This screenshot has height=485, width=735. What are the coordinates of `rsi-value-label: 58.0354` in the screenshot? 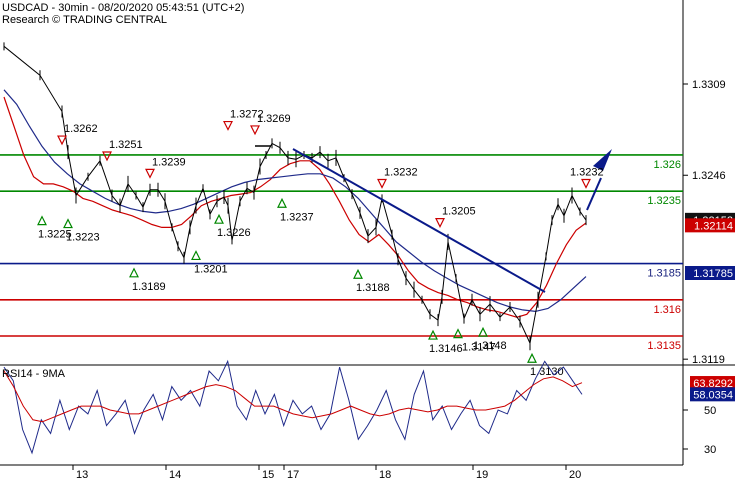 It's located at (713, 395).